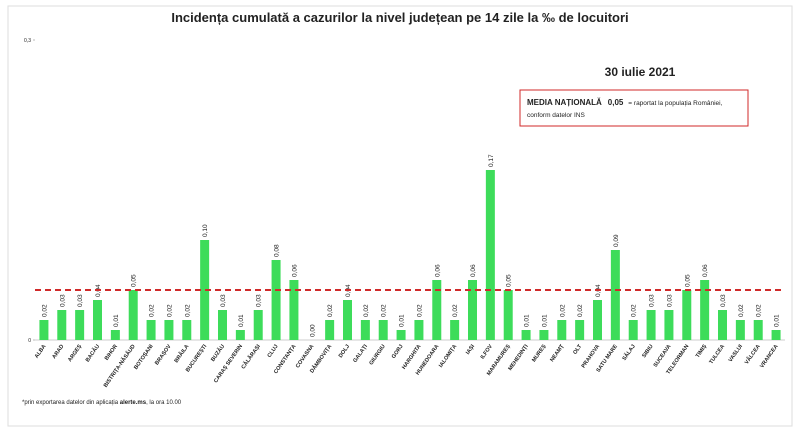 The height and width of the screenshot is (435, 800). Describe the element at coordinates (629, 352) in the screenshot. I see `x-tick-label: SĂLAJ` at that location.